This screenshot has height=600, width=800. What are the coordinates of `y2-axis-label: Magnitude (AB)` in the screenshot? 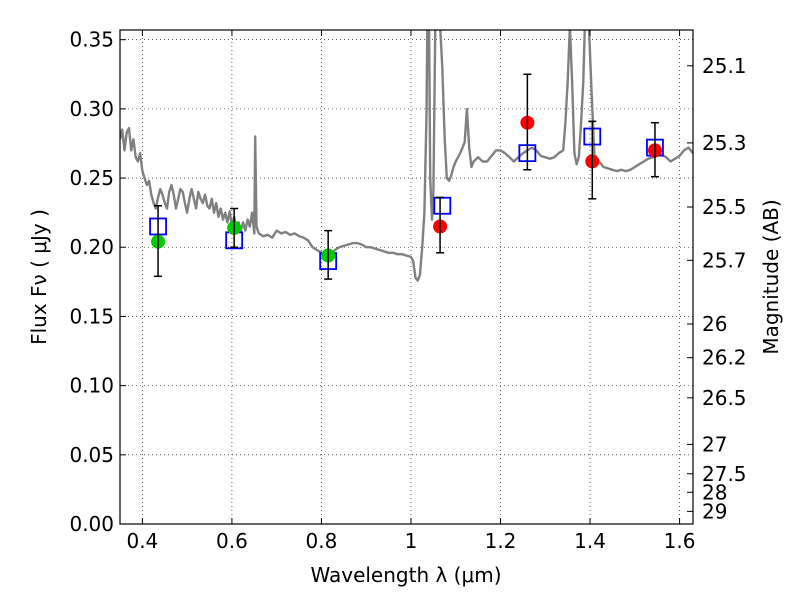 It's located at (771, 276).